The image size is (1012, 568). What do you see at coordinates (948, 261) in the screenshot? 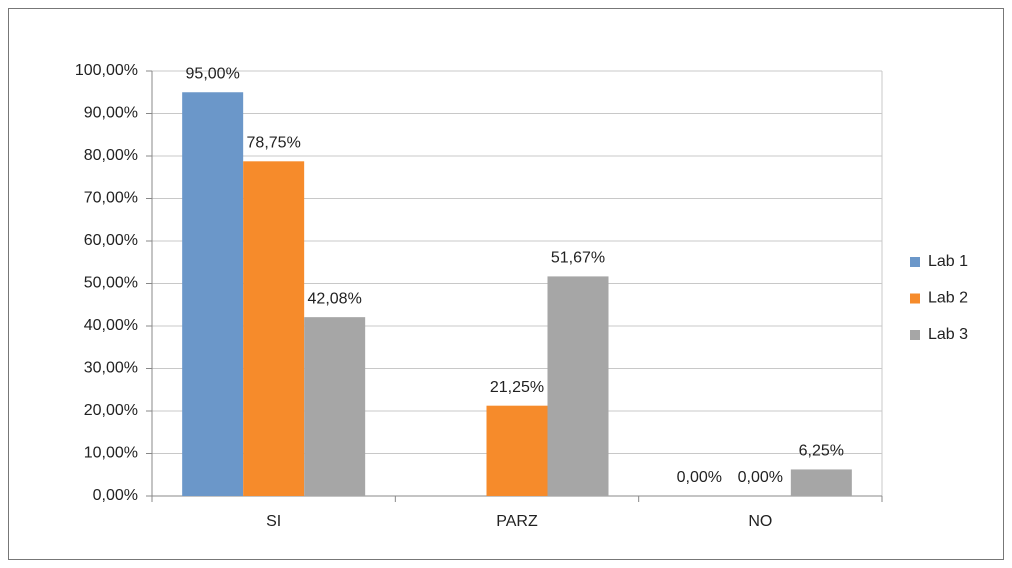
I see `legend-label: Lab 1` at bounding box center [948, 261].